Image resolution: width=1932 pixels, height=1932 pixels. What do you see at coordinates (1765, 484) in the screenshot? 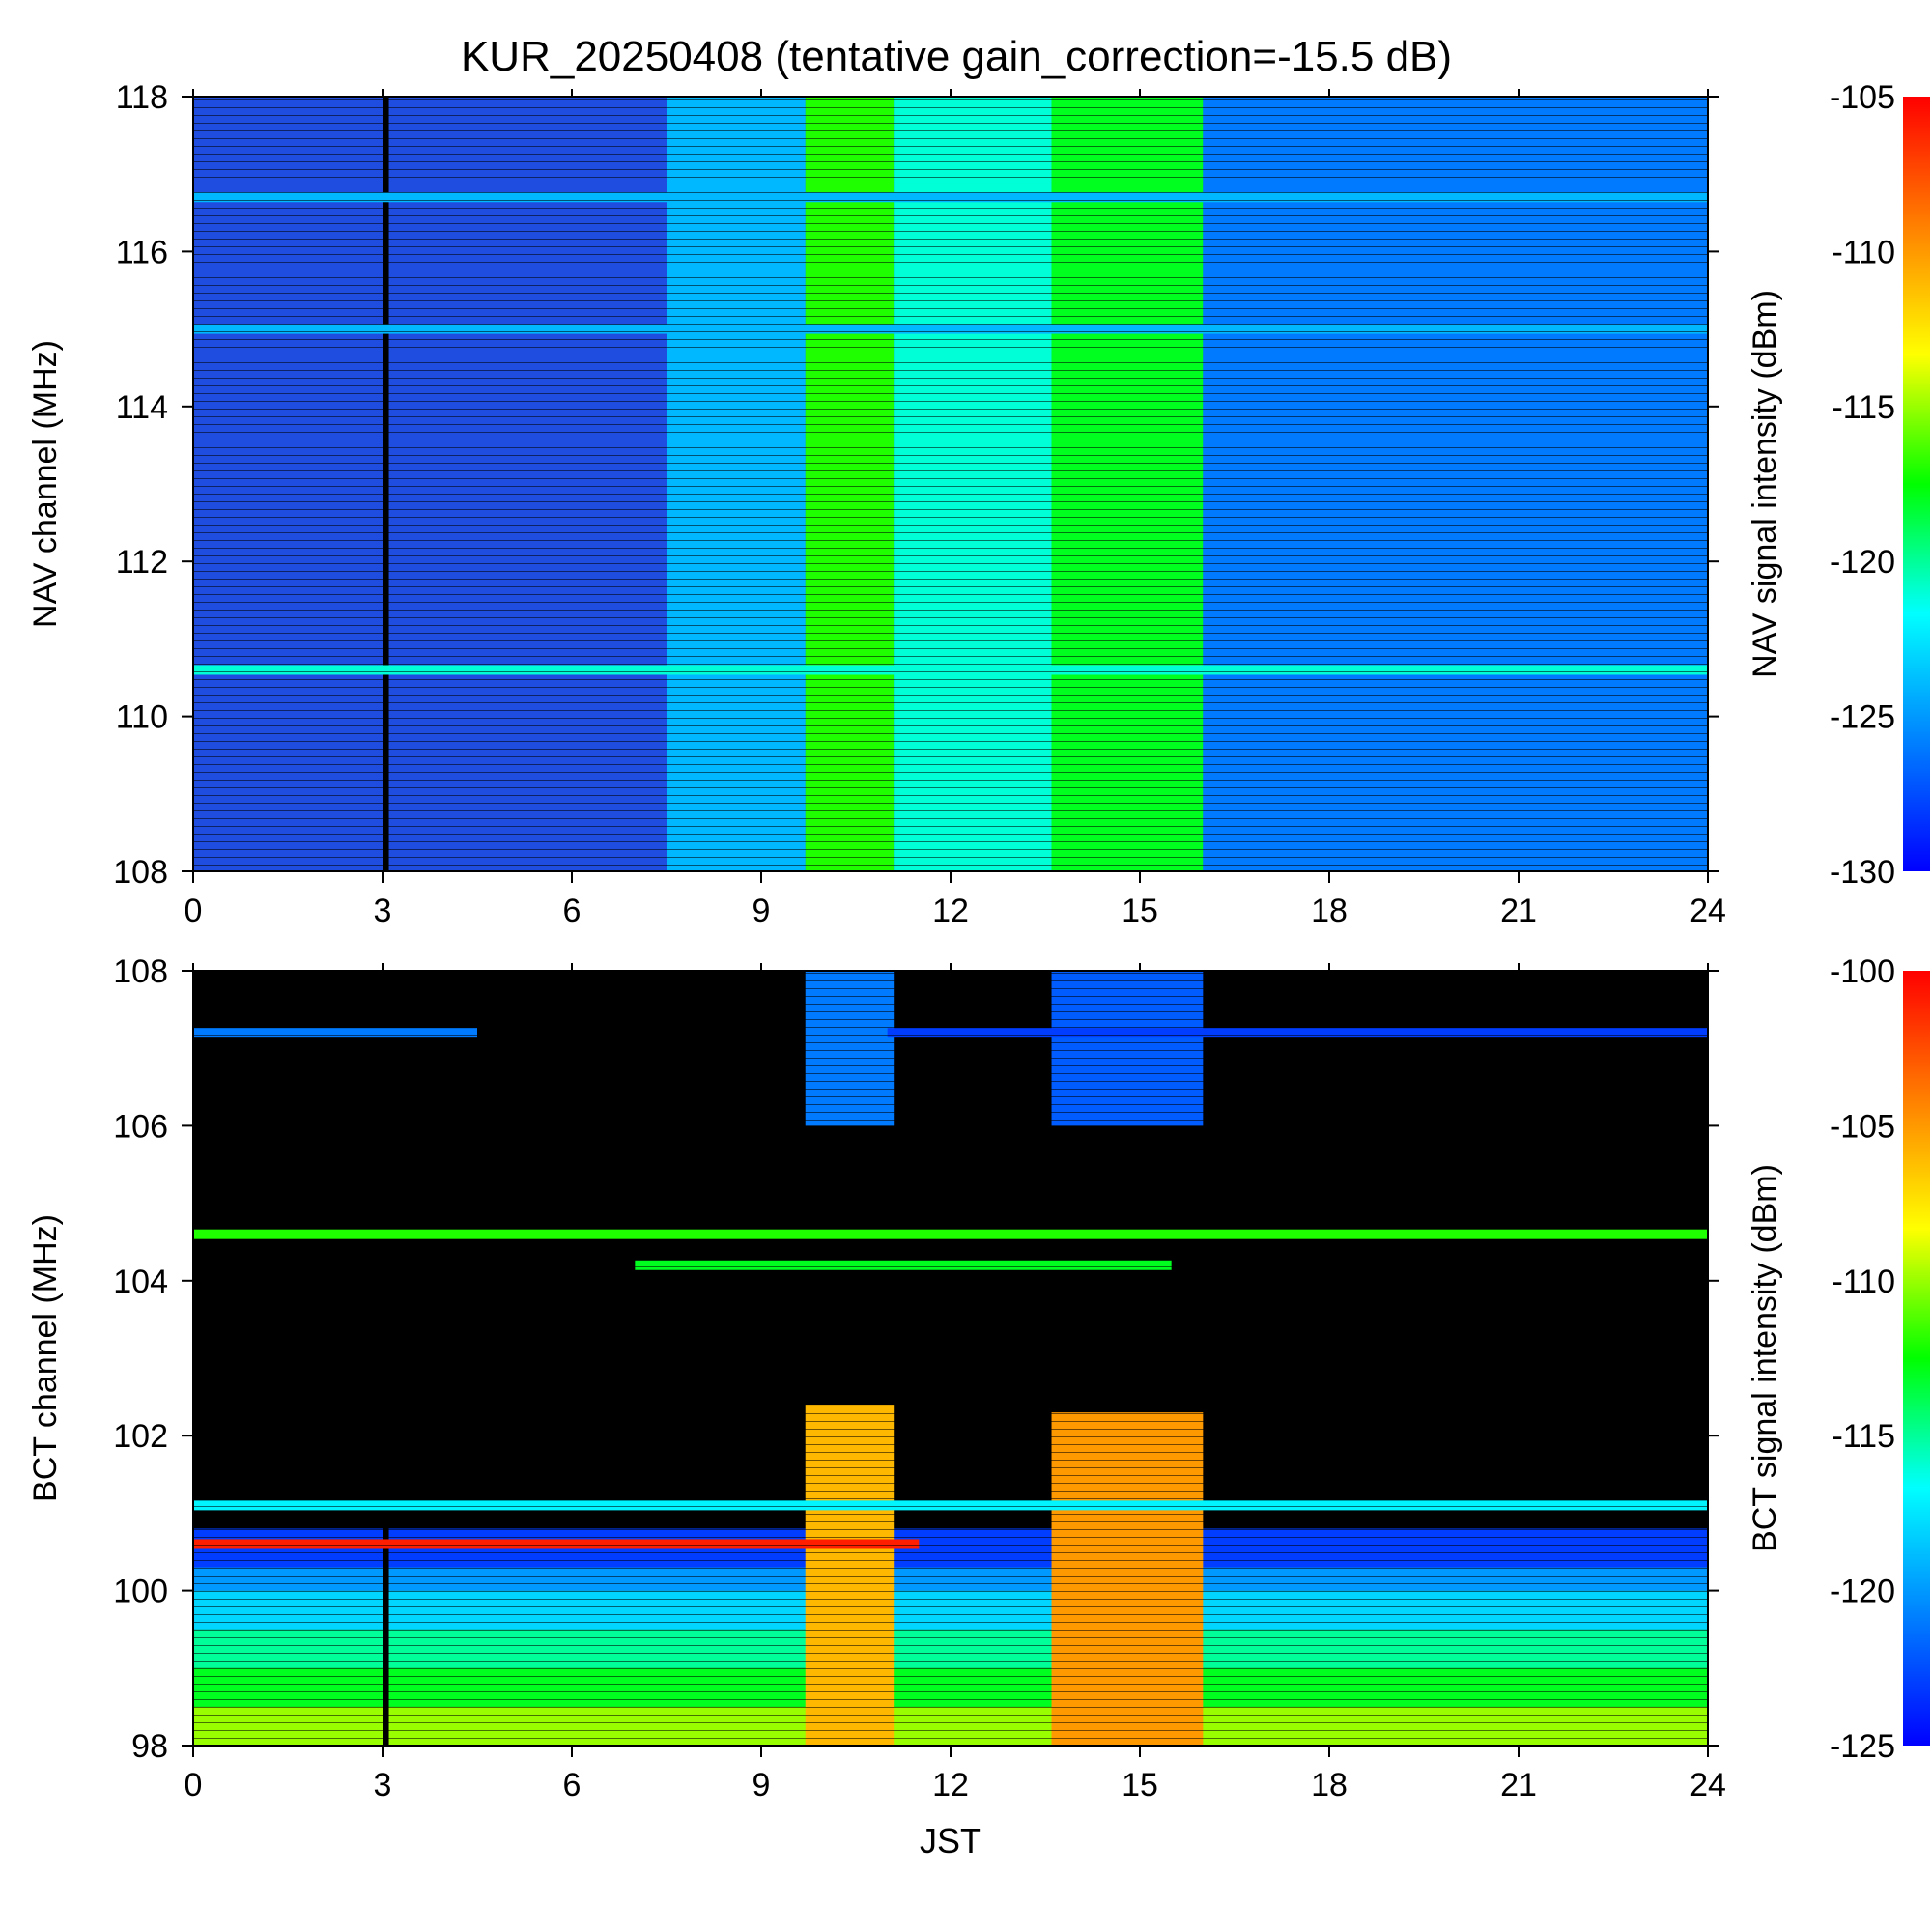
I see `nav-colorbar-label: NAV signal intensity (dBm)` at bounding box center [1765, 484].